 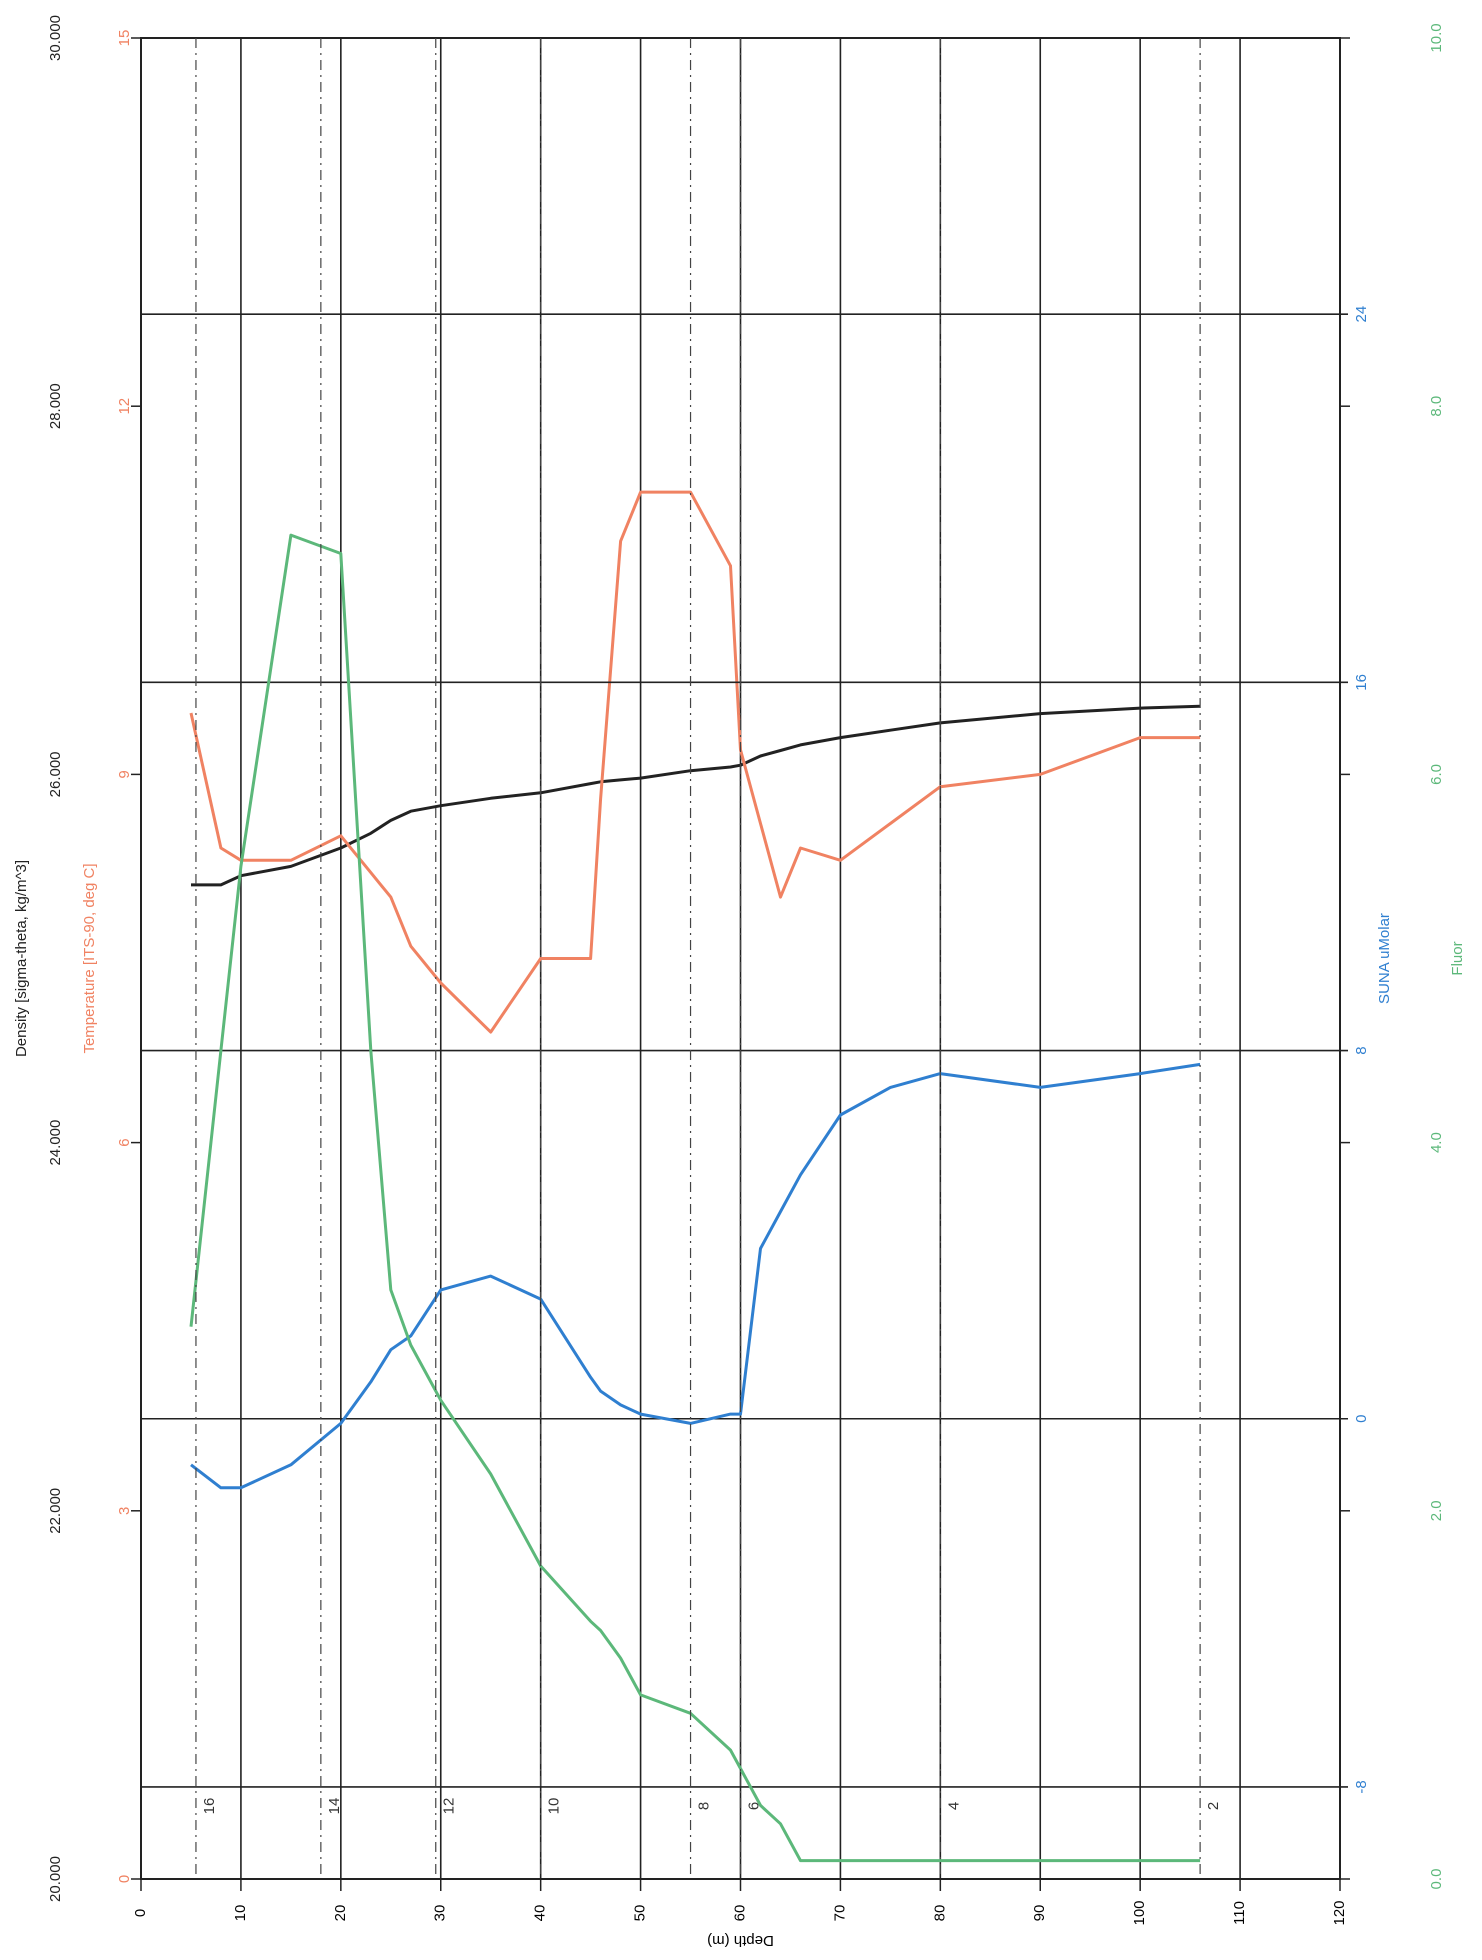 I want to click on y-tick-label: 30.000, so click(x=55, y=38).